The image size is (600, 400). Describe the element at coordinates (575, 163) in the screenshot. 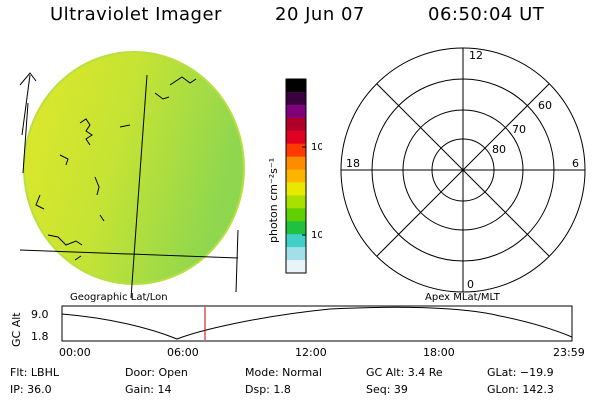

I see `mlt-label-6: 6` at that location.